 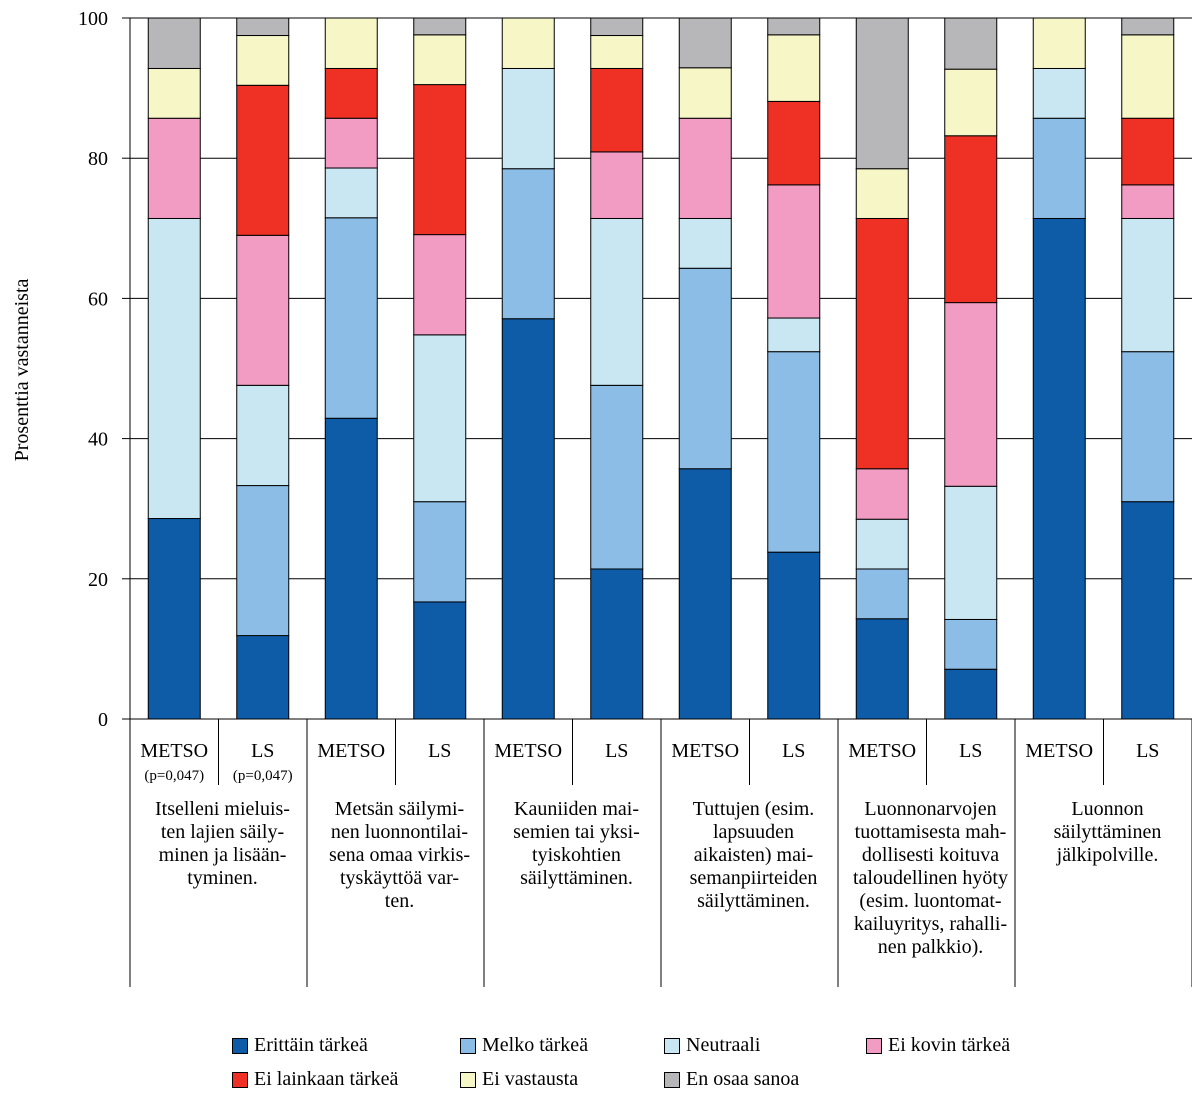 I want to click on legend-item: Melko tärkeä, so click(x=524, y=1045).